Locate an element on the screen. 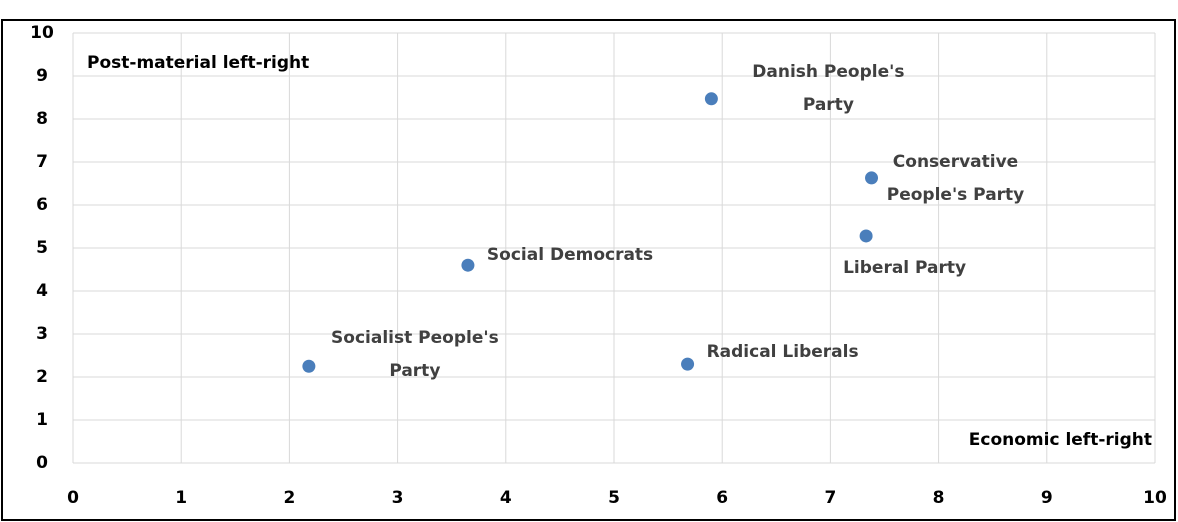 The width and height of the screenshot is (1178, 522). x-tick-label: 6 is located at coordinates (722, 498).